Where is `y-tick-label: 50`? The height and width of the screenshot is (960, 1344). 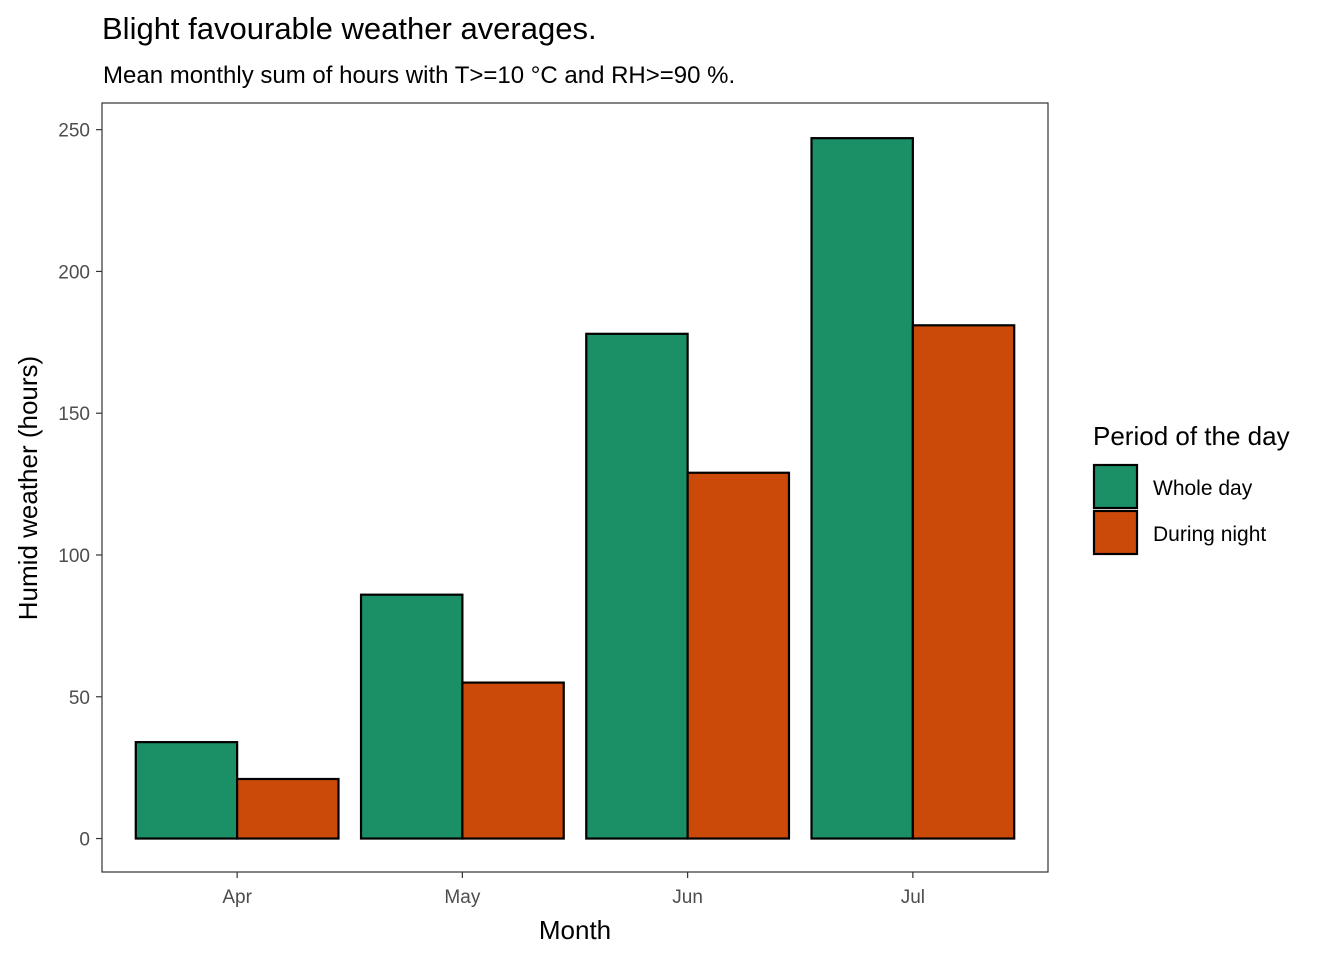
y-tick-label: 50 is located at coordinates (79, 698).